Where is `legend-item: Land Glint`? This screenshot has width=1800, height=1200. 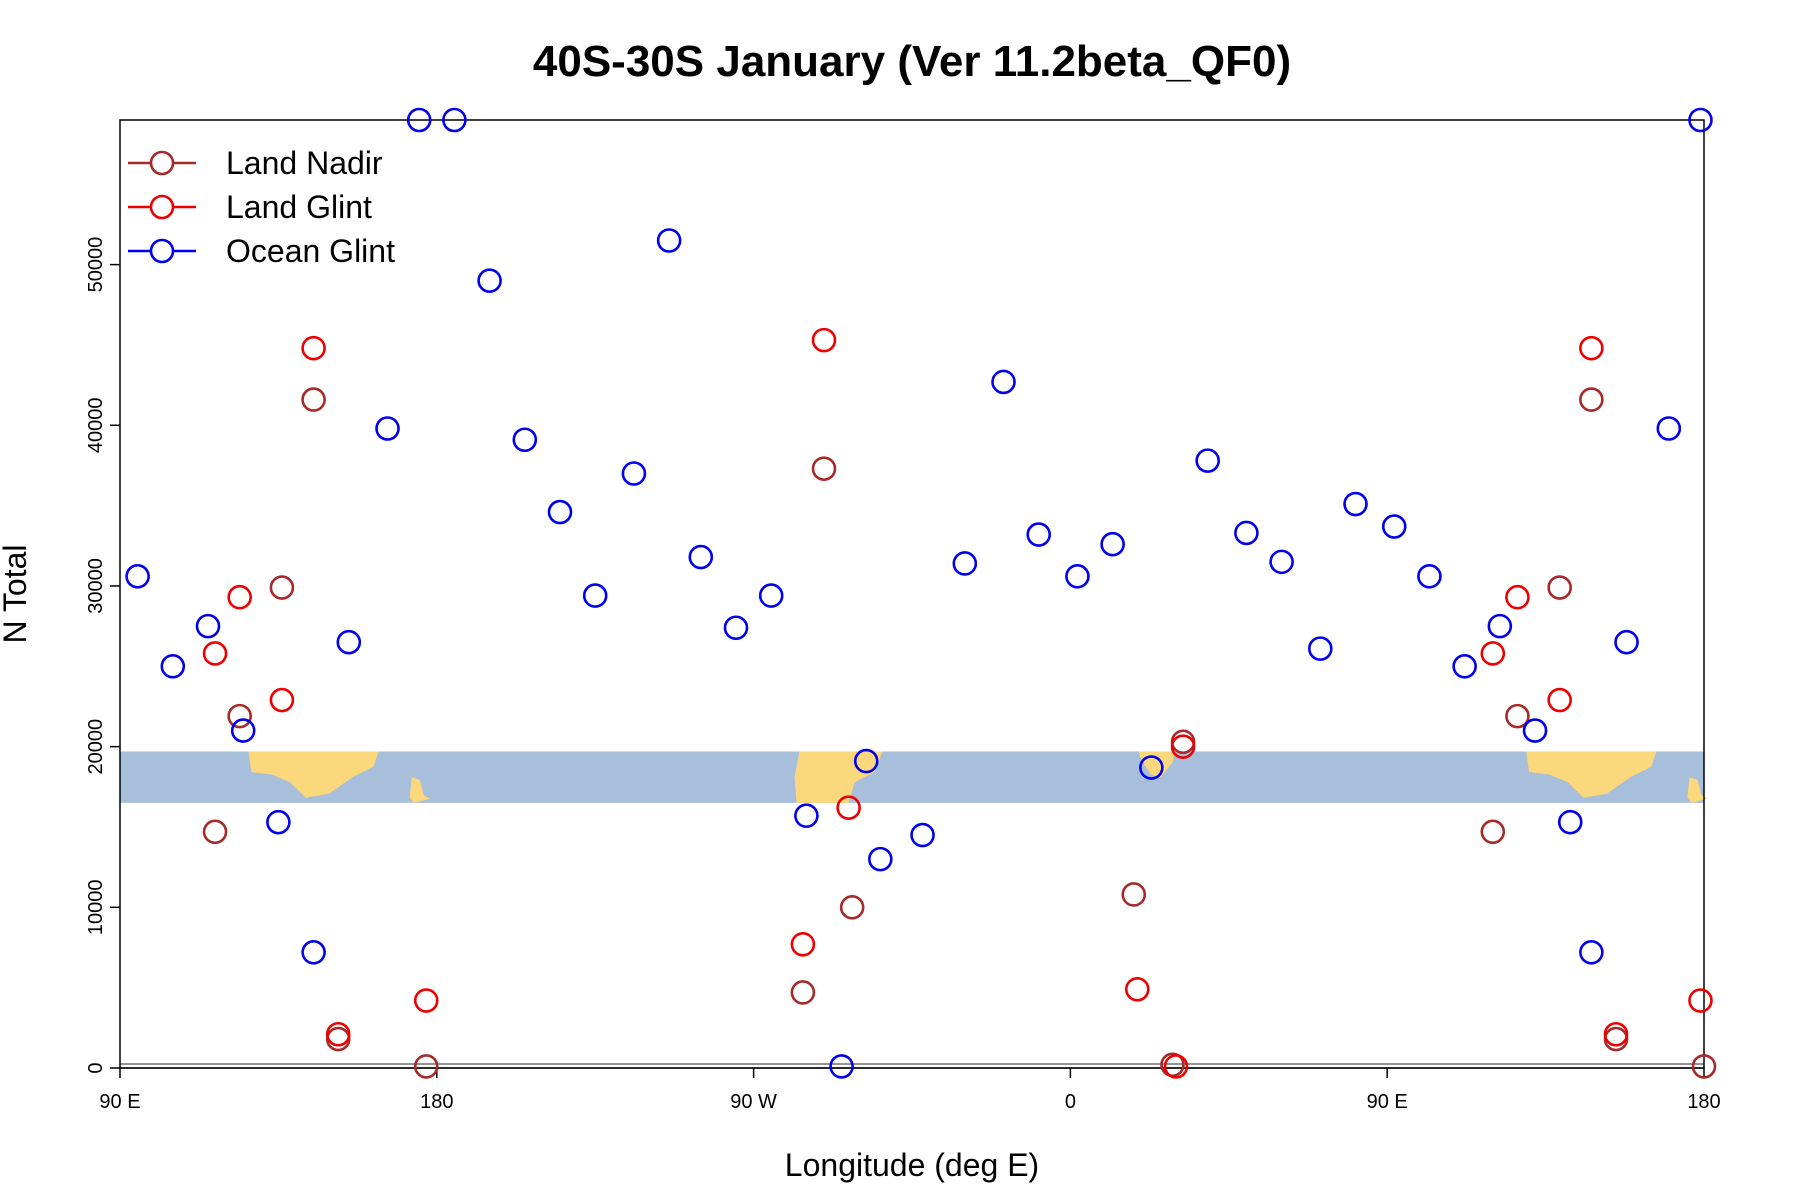
legend-item: Land Glint is located at coordinates (250, 207).